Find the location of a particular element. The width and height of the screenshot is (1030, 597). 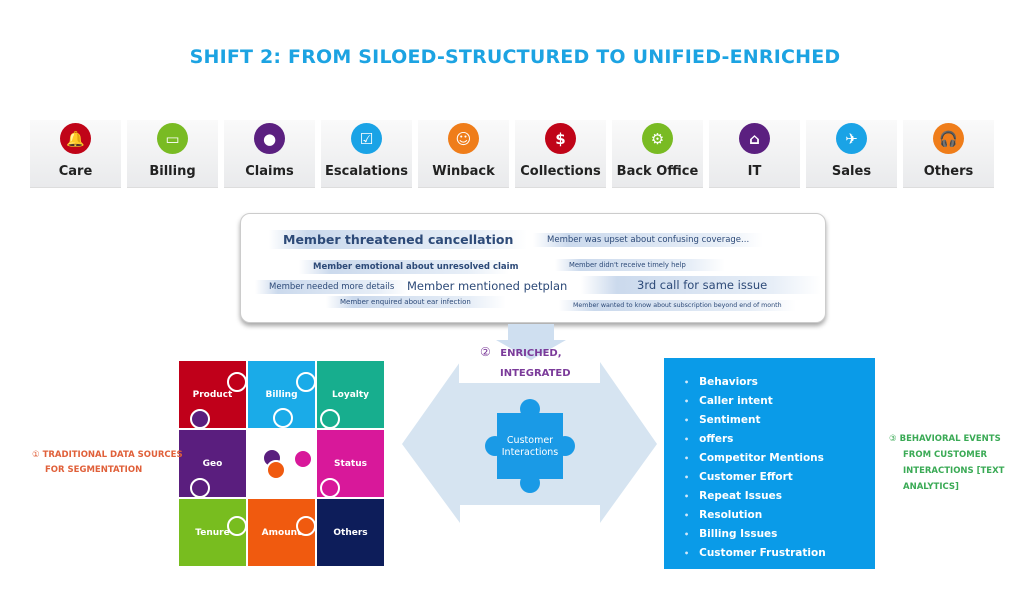

channel-label: Winback is located at coordinates (463, 171).